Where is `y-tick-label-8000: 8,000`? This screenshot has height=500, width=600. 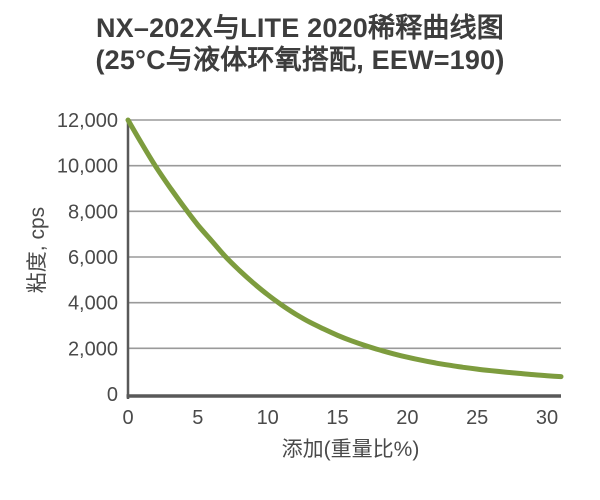 y-tick-label-8000: 8,000 is located at coordinates (93, 212).